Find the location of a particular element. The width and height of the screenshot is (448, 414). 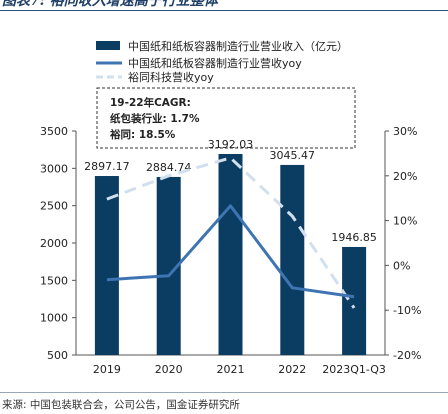

legend-label-revenue: 中国纸和纸板容器制造行业营业收入（亿元） is located at coordinates (238, 46).